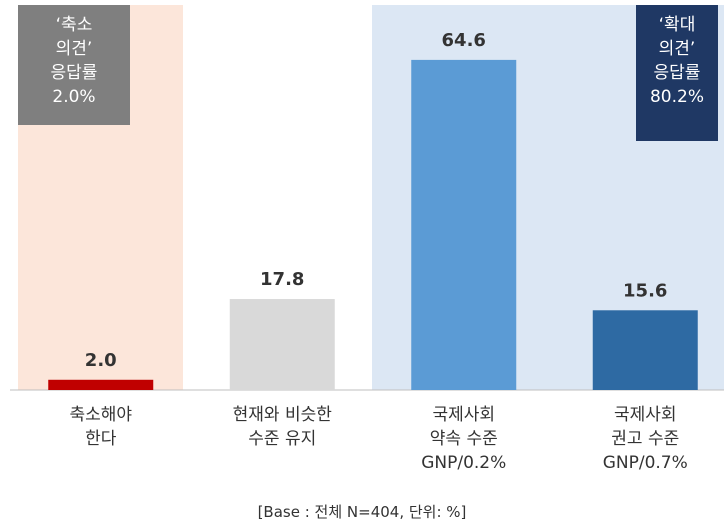 The width and height of the screenshot is (724, 531). I want to click on shrink-annotation: ‘축소 의견’ 응답률 2.0%, so click(74, 61).